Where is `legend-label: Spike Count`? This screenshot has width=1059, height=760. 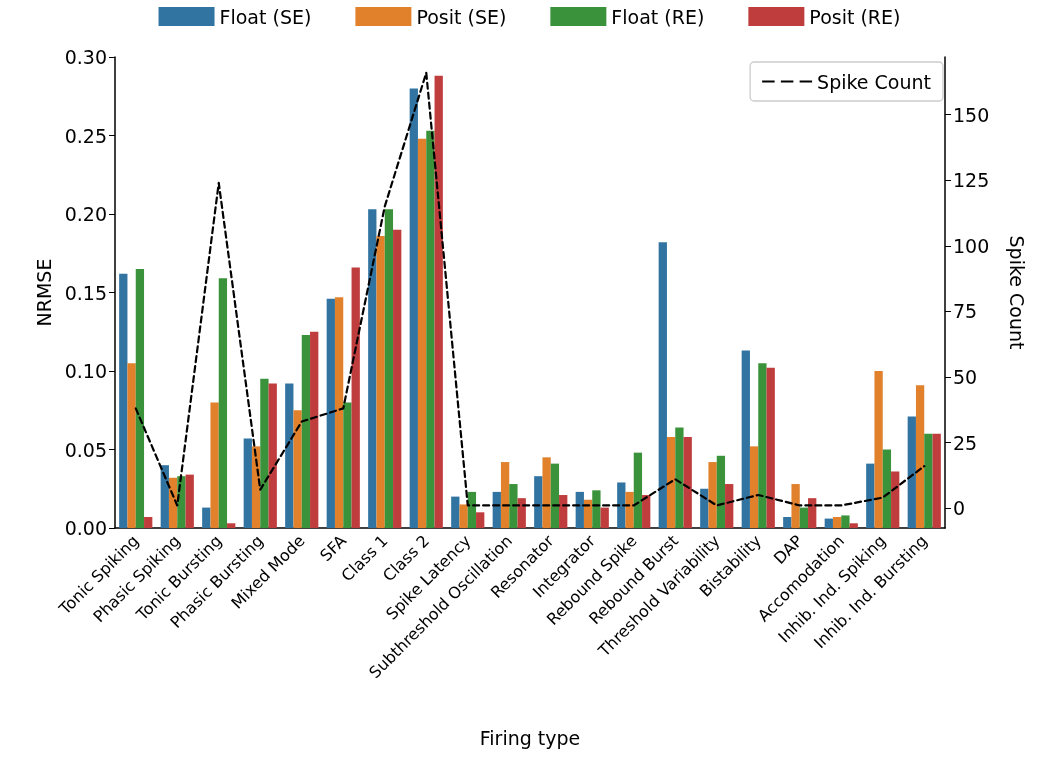
legend-label: Spike Count is located at coordinates (874, 81).